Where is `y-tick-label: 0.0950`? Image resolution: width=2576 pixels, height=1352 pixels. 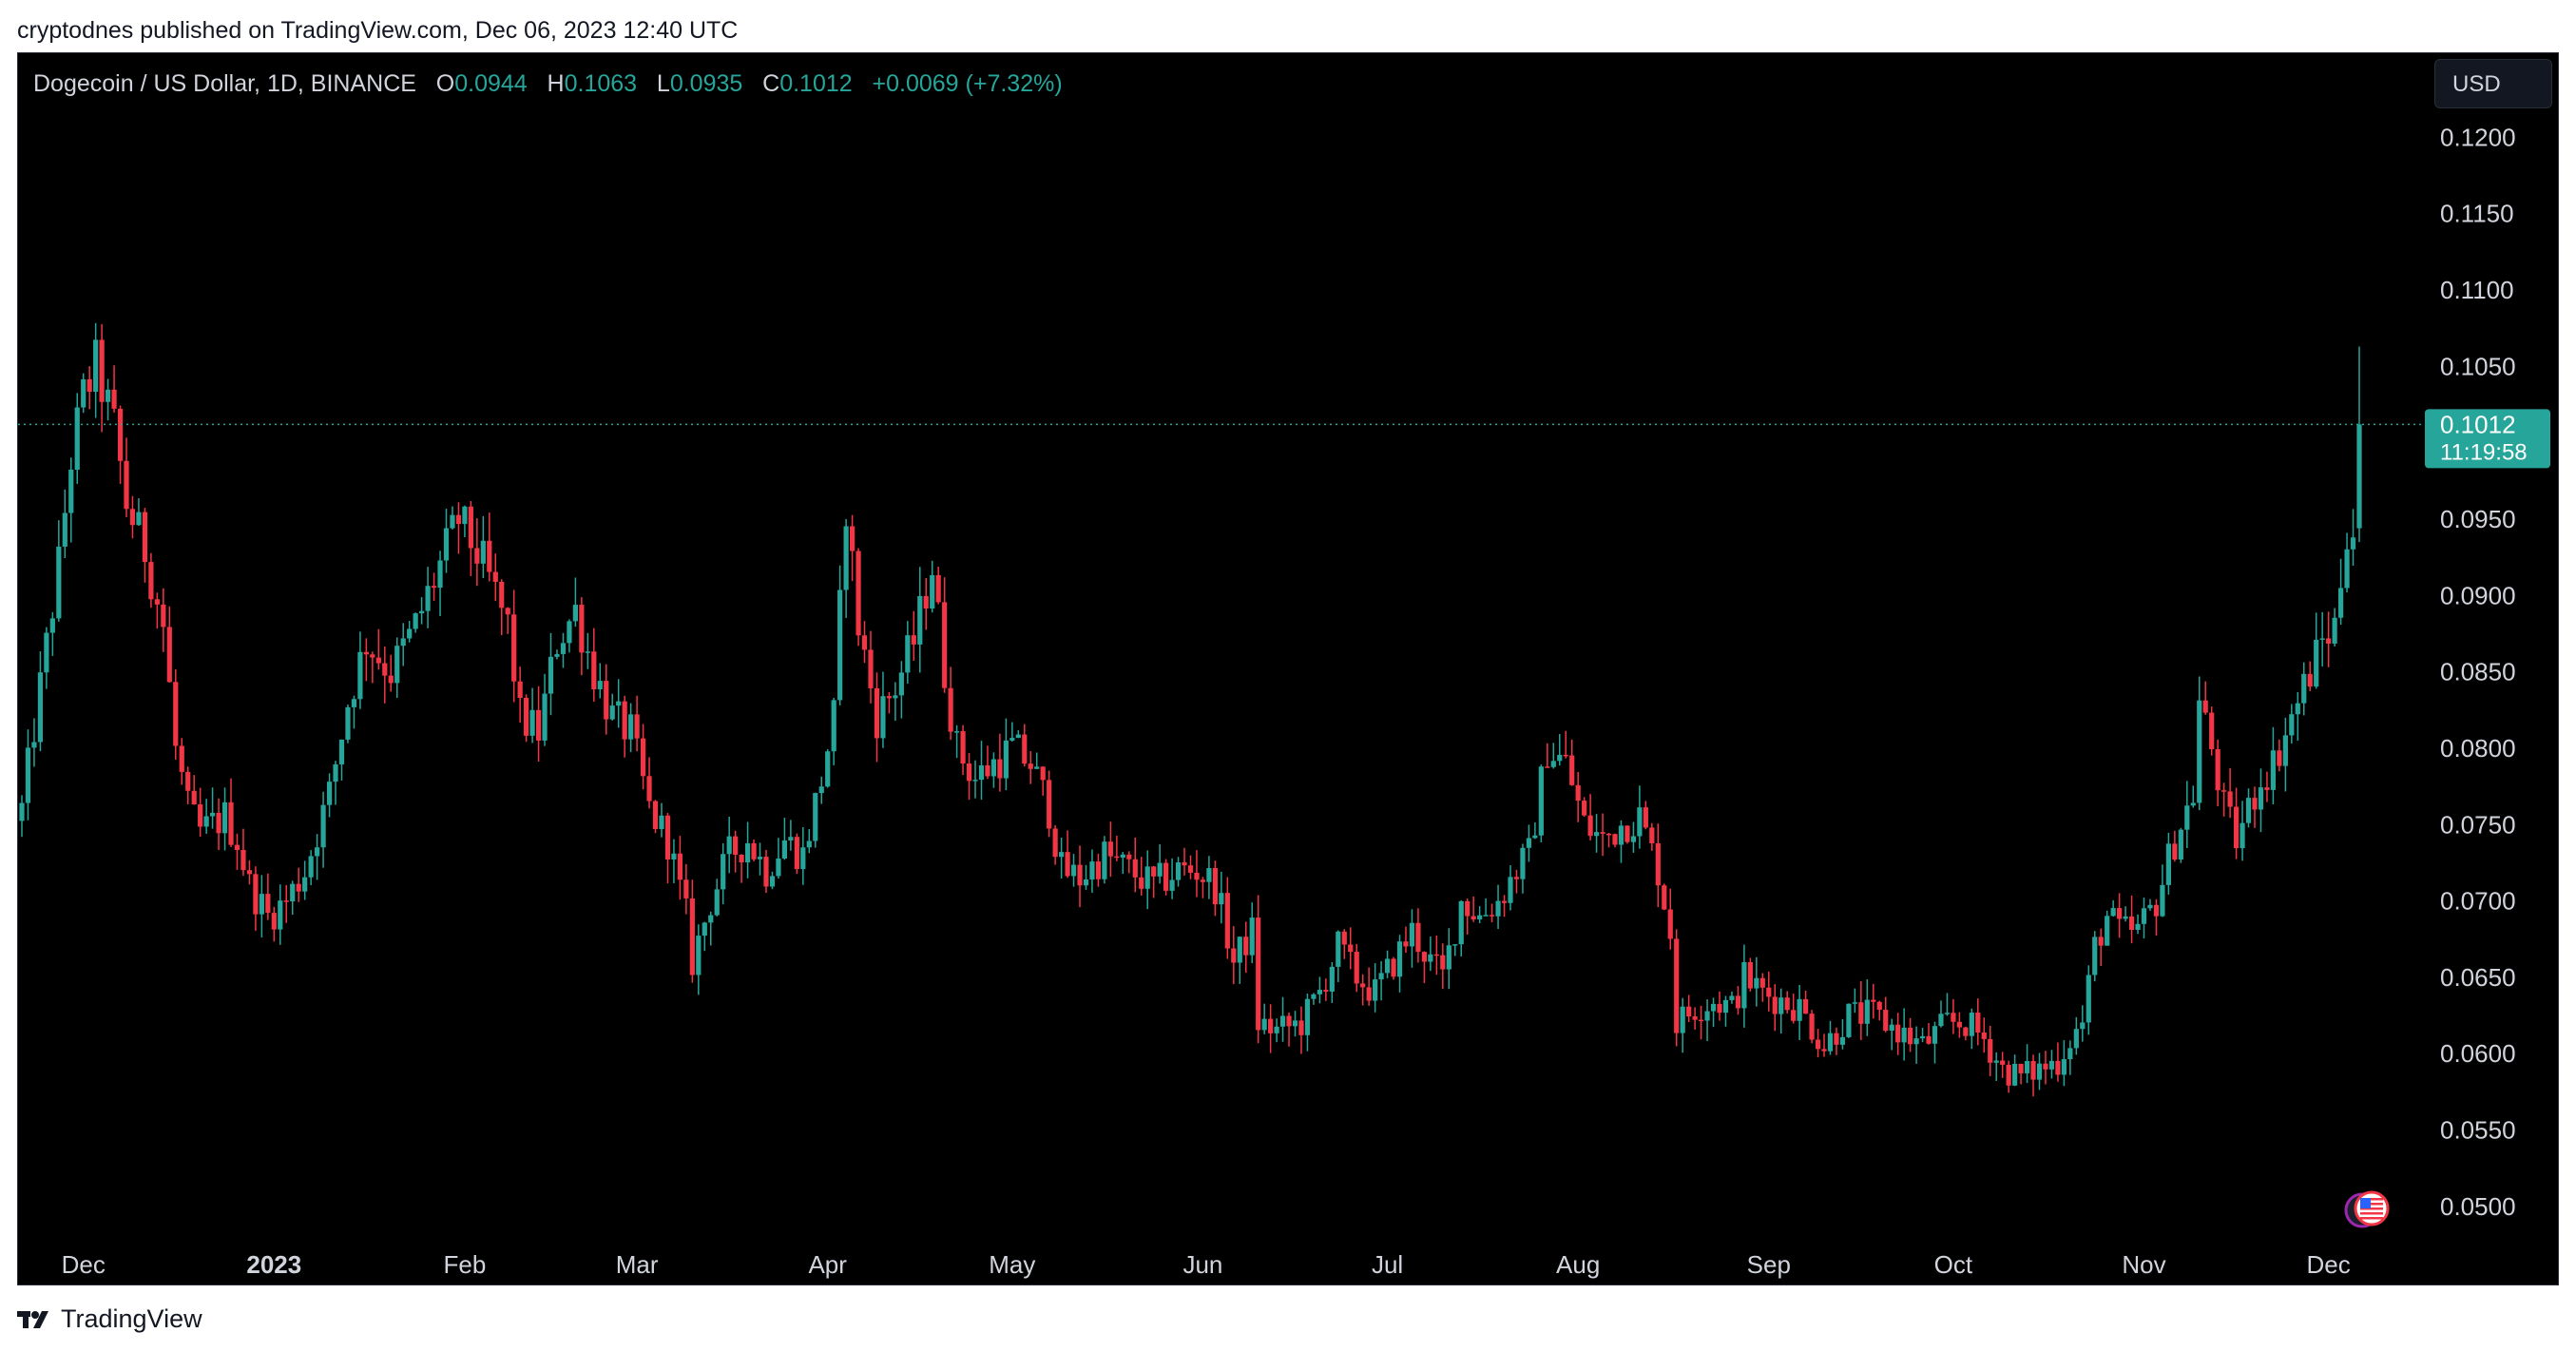
y-tick-label: 0.0950 is located at coordinates (2478, 519).